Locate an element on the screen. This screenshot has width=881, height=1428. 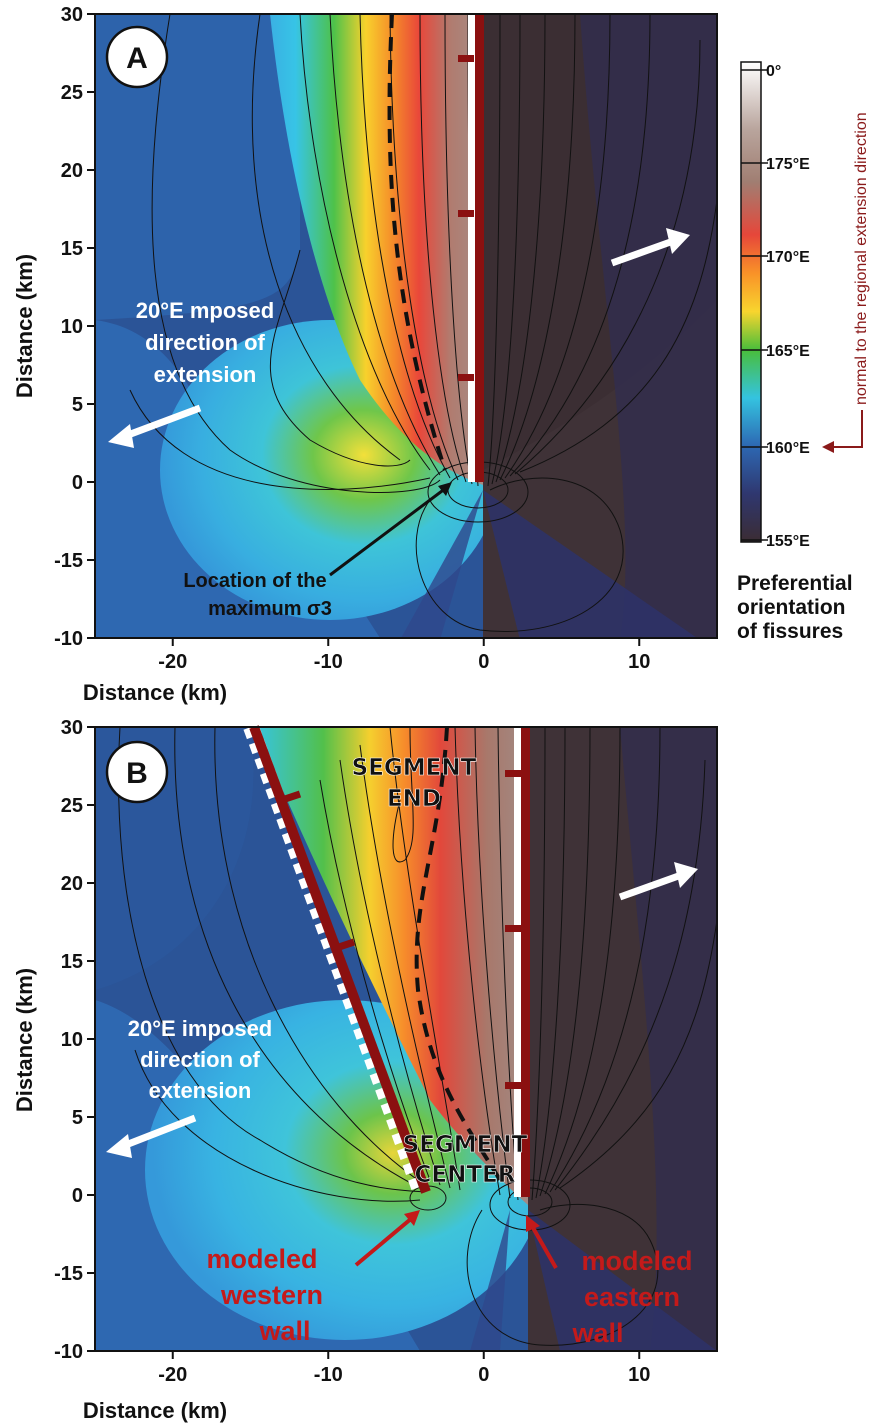
panel-a-sigma3-trajectory is located at coordinates (417, 242).